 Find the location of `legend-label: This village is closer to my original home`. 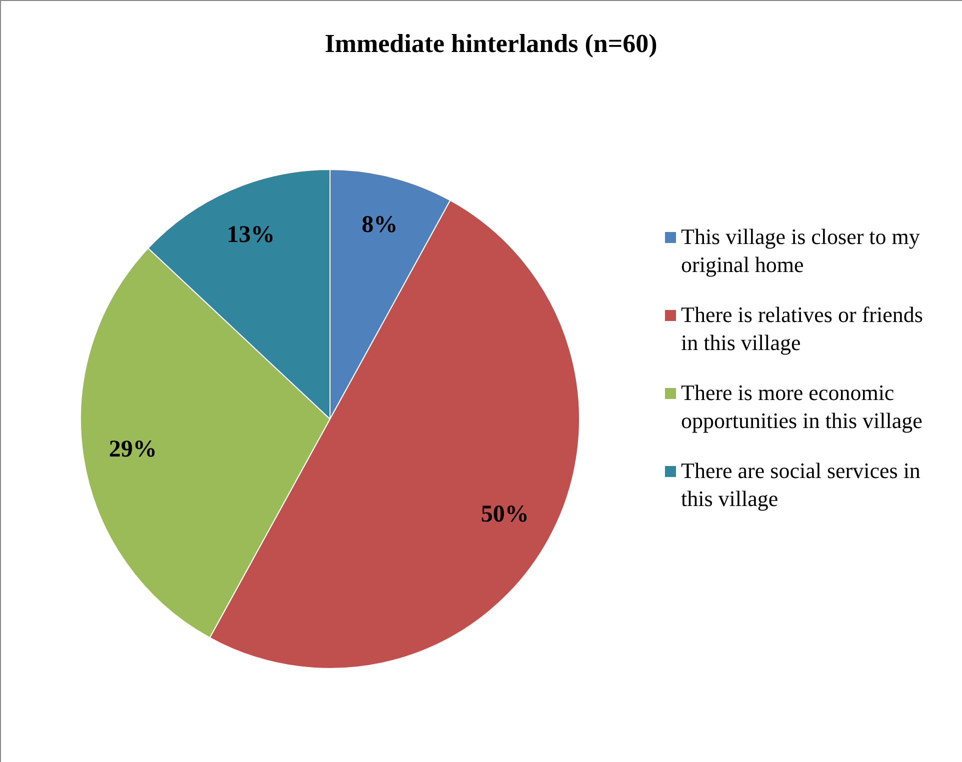

legend-label: This village is closer to my original home is located at coordinates (800, 250).